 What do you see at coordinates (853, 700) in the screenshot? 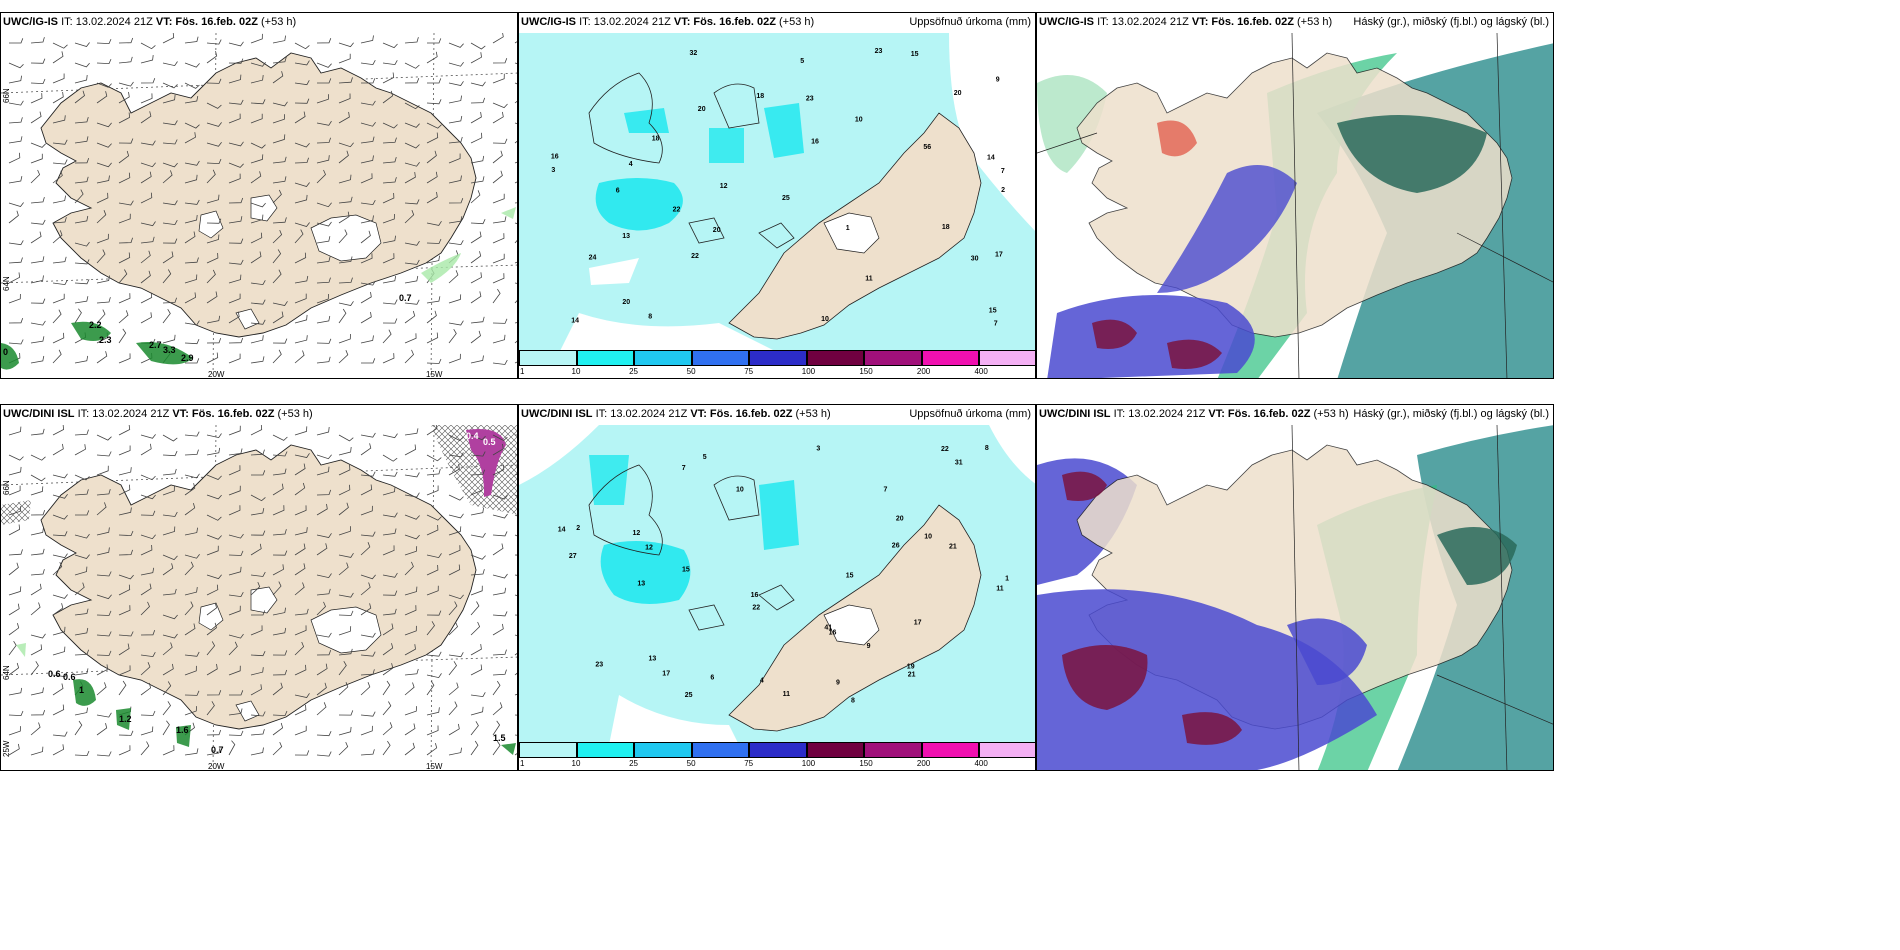
I see `precip-value: 8` at bounding box center [853, 700].